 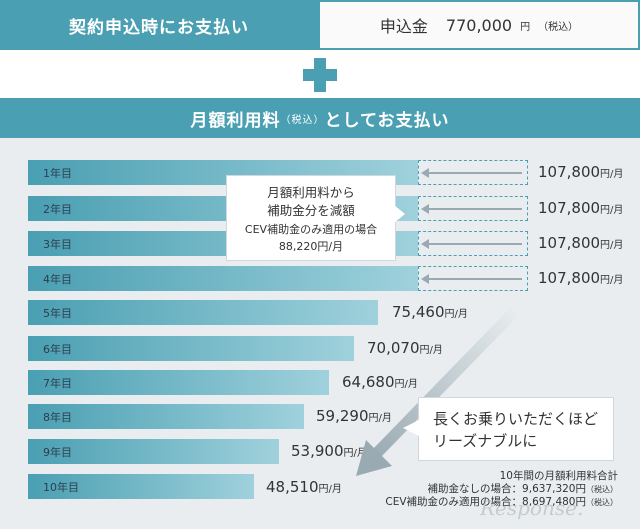 I want to click on year-label: 8年目, so click(x=57, y=417).